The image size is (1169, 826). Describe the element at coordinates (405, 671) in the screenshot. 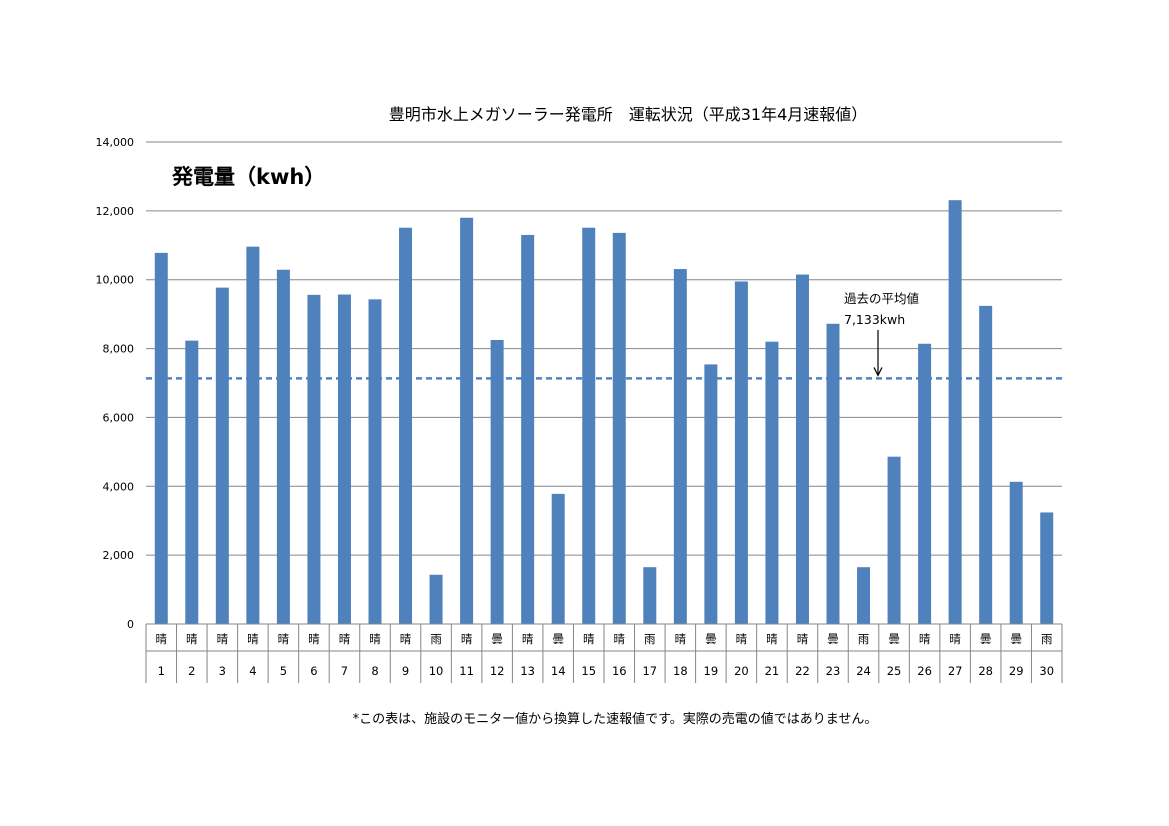

I see `x-tick-label: 9` at that location.